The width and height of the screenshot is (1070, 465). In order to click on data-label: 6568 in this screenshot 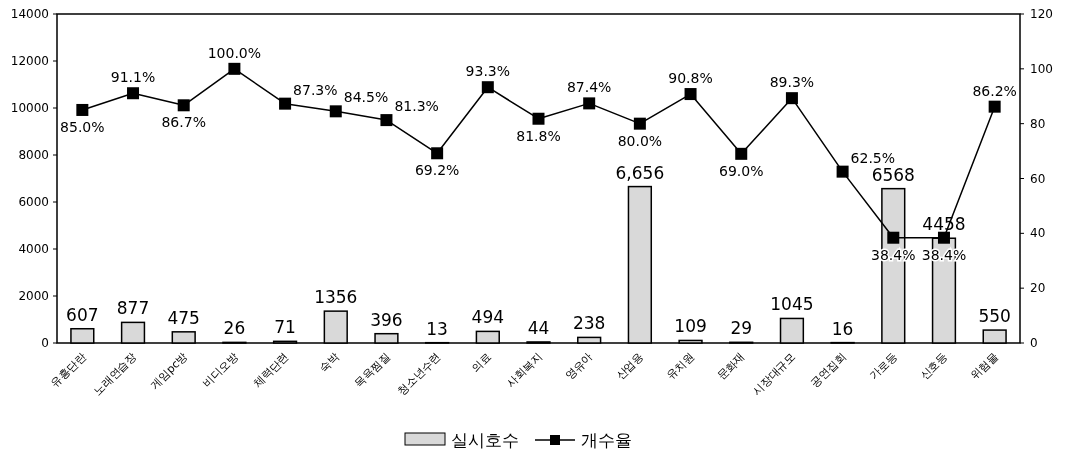, I will do `click(893, 174)`.